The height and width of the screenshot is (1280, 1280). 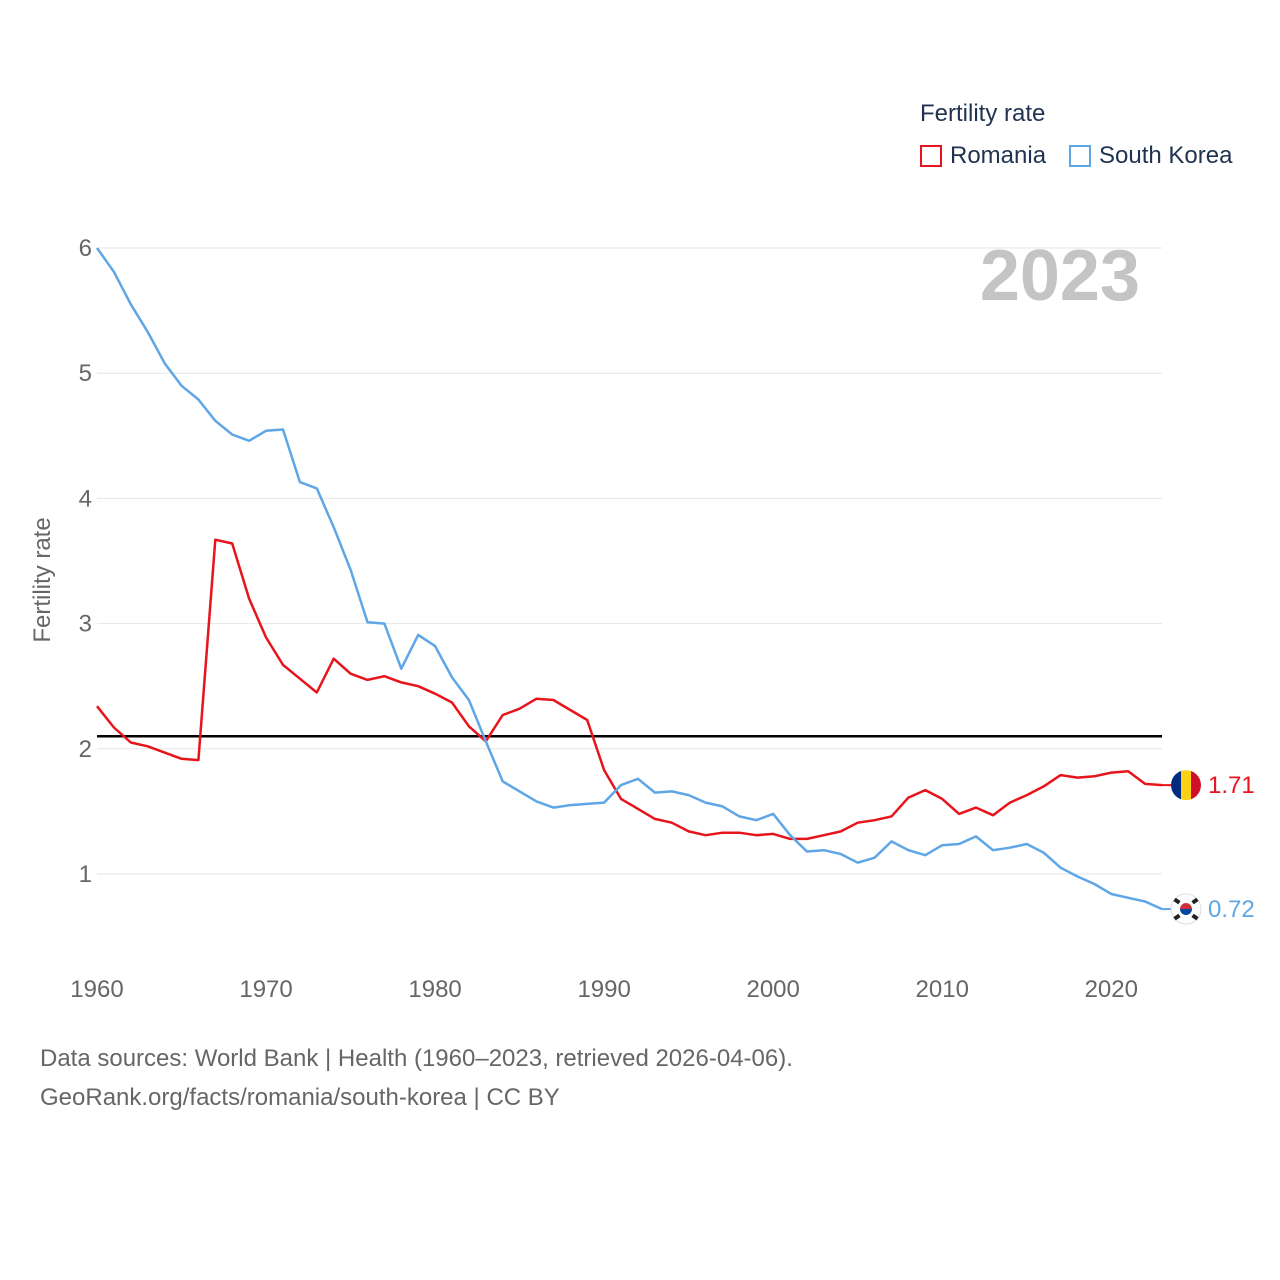 What do you see at coordinates (85, 624) in the screenshot?
I see `y-tick-label-3: 3` at bounding box center [85, 624].